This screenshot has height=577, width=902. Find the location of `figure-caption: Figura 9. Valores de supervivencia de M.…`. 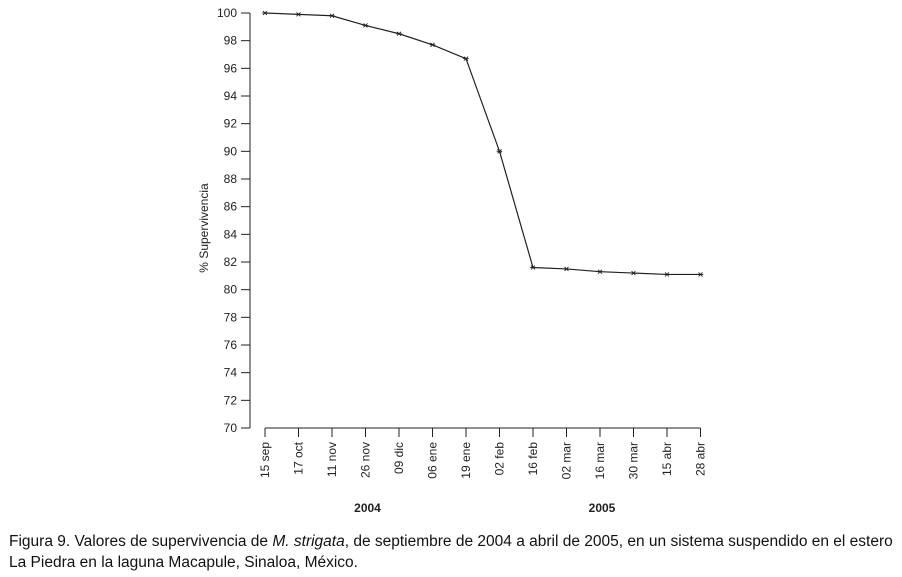

figure-caption: Figura 9. Valores de supervivencia de M.… is located at coordinates (454, 552).